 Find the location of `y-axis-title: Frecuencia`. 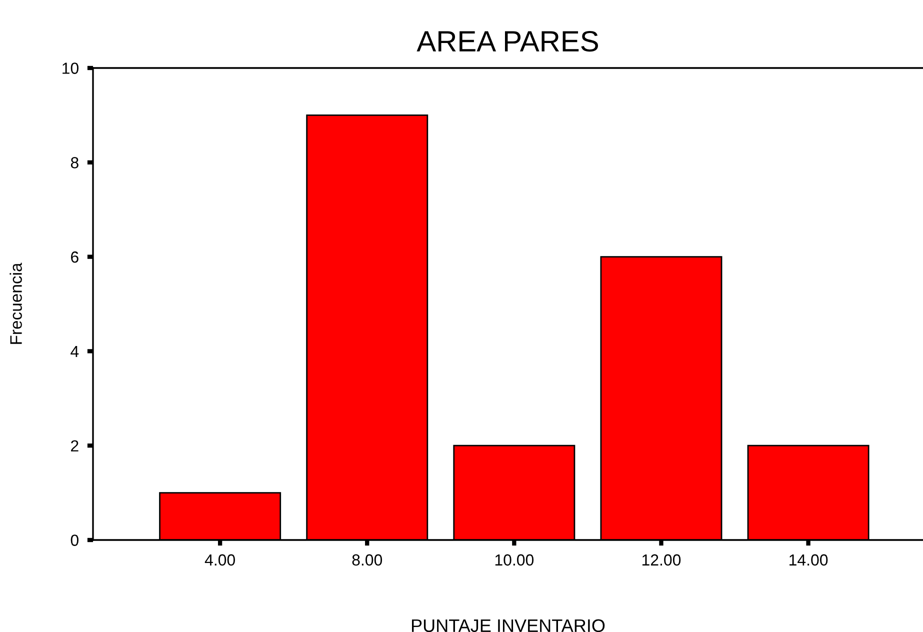

y-axis-title: Frecuencia is located at coordinates (16, 303).